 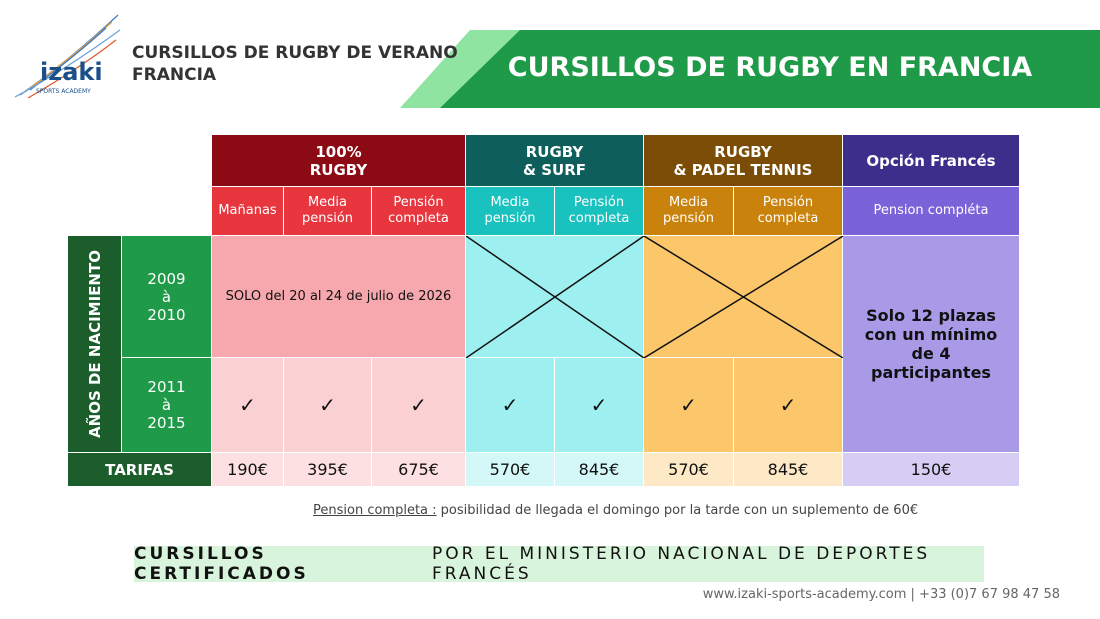 I want to click on price-text: 150€, so click(x=931, y=469).